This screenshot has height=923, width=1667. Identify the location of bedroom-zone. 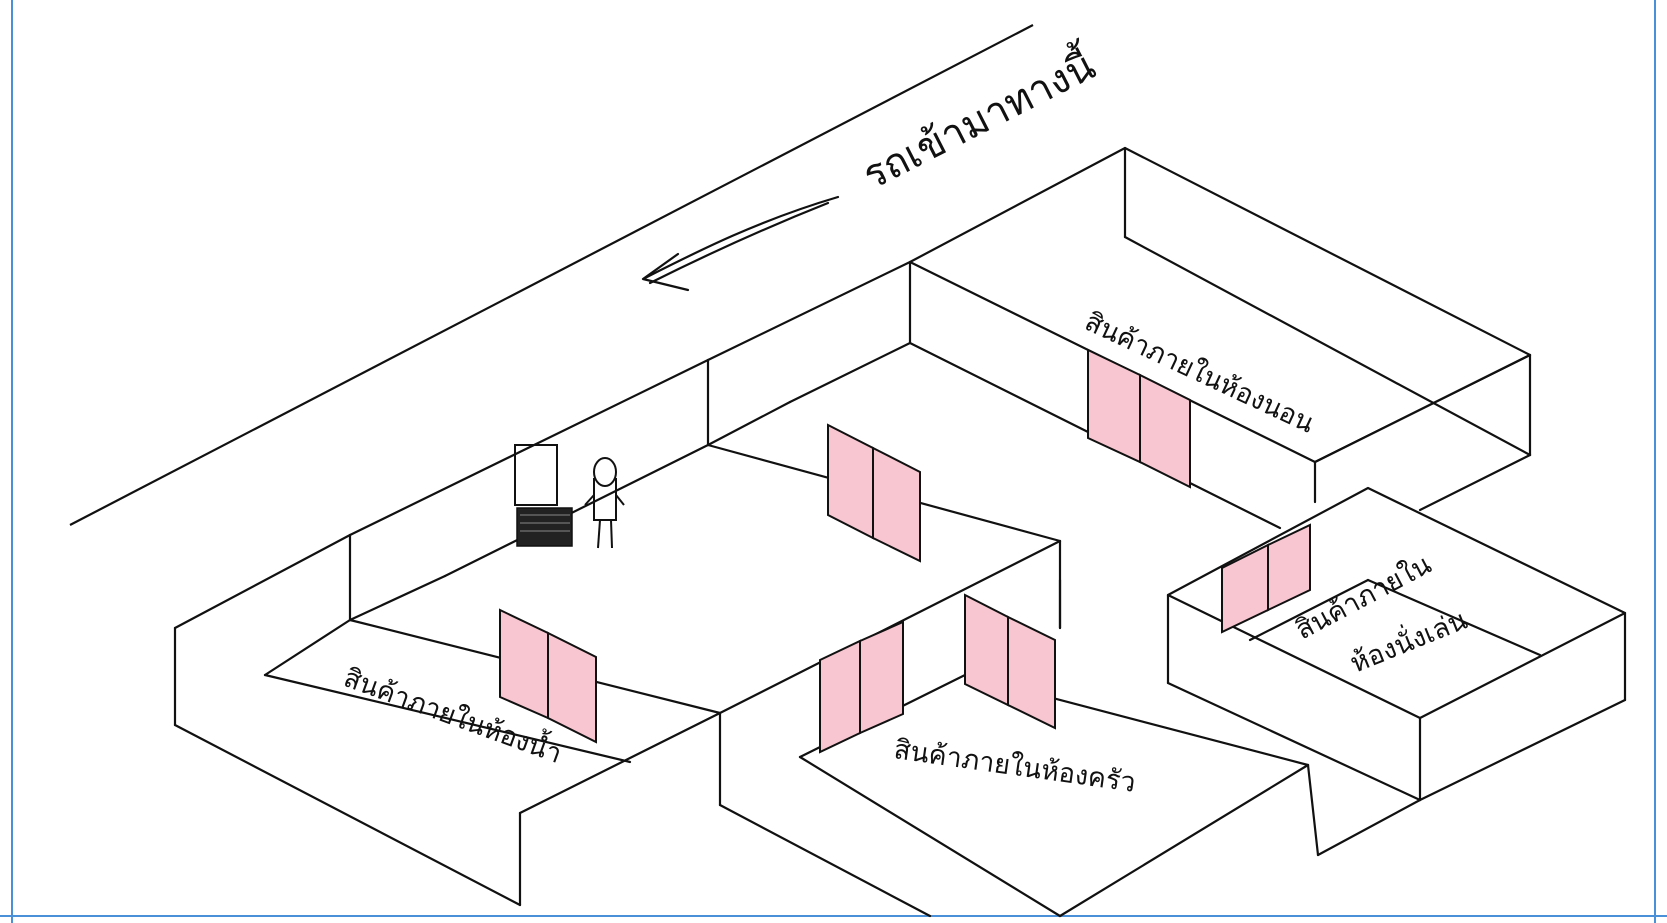
(1220, 329).